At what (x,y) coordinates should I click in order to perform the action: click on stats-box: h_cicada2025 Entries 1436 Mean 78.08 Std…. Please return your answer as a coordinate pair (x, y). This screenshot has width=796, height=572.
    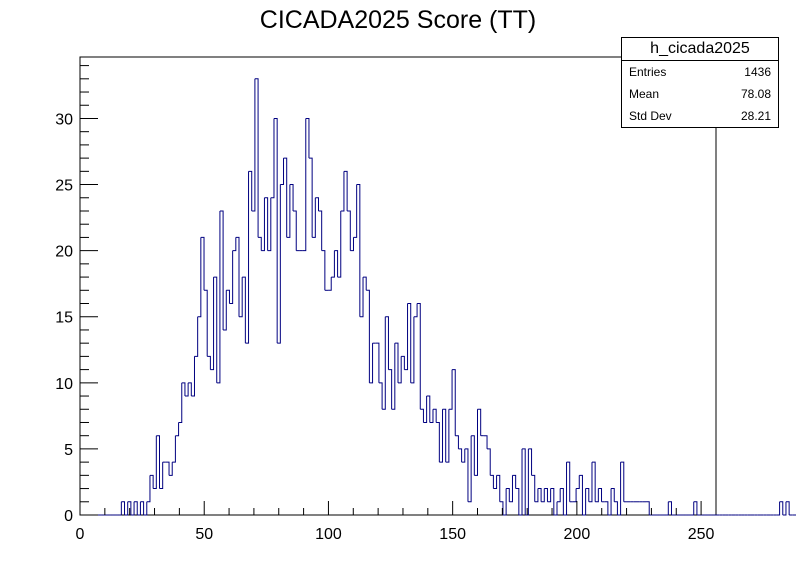
    Looking at the image, I should click on (700, 82).